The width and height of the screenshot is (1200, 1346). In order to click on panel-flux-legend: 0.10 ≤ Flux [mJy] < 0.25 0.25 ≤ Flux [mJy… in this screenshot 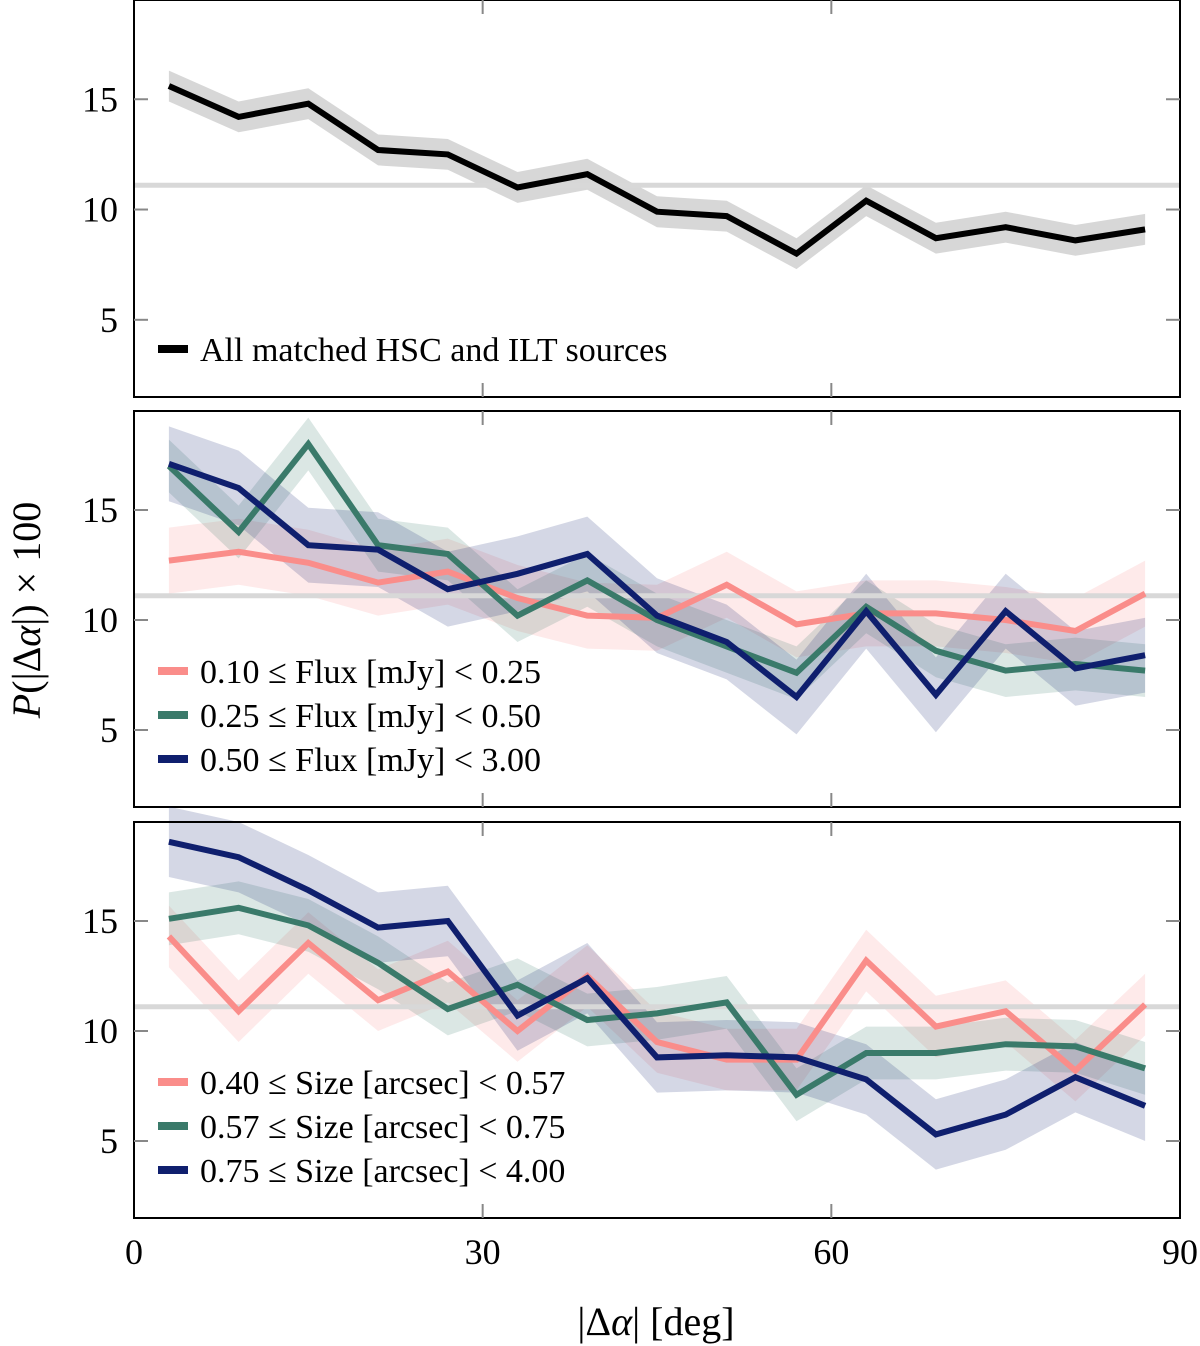, I will do `click(349, 716)`.